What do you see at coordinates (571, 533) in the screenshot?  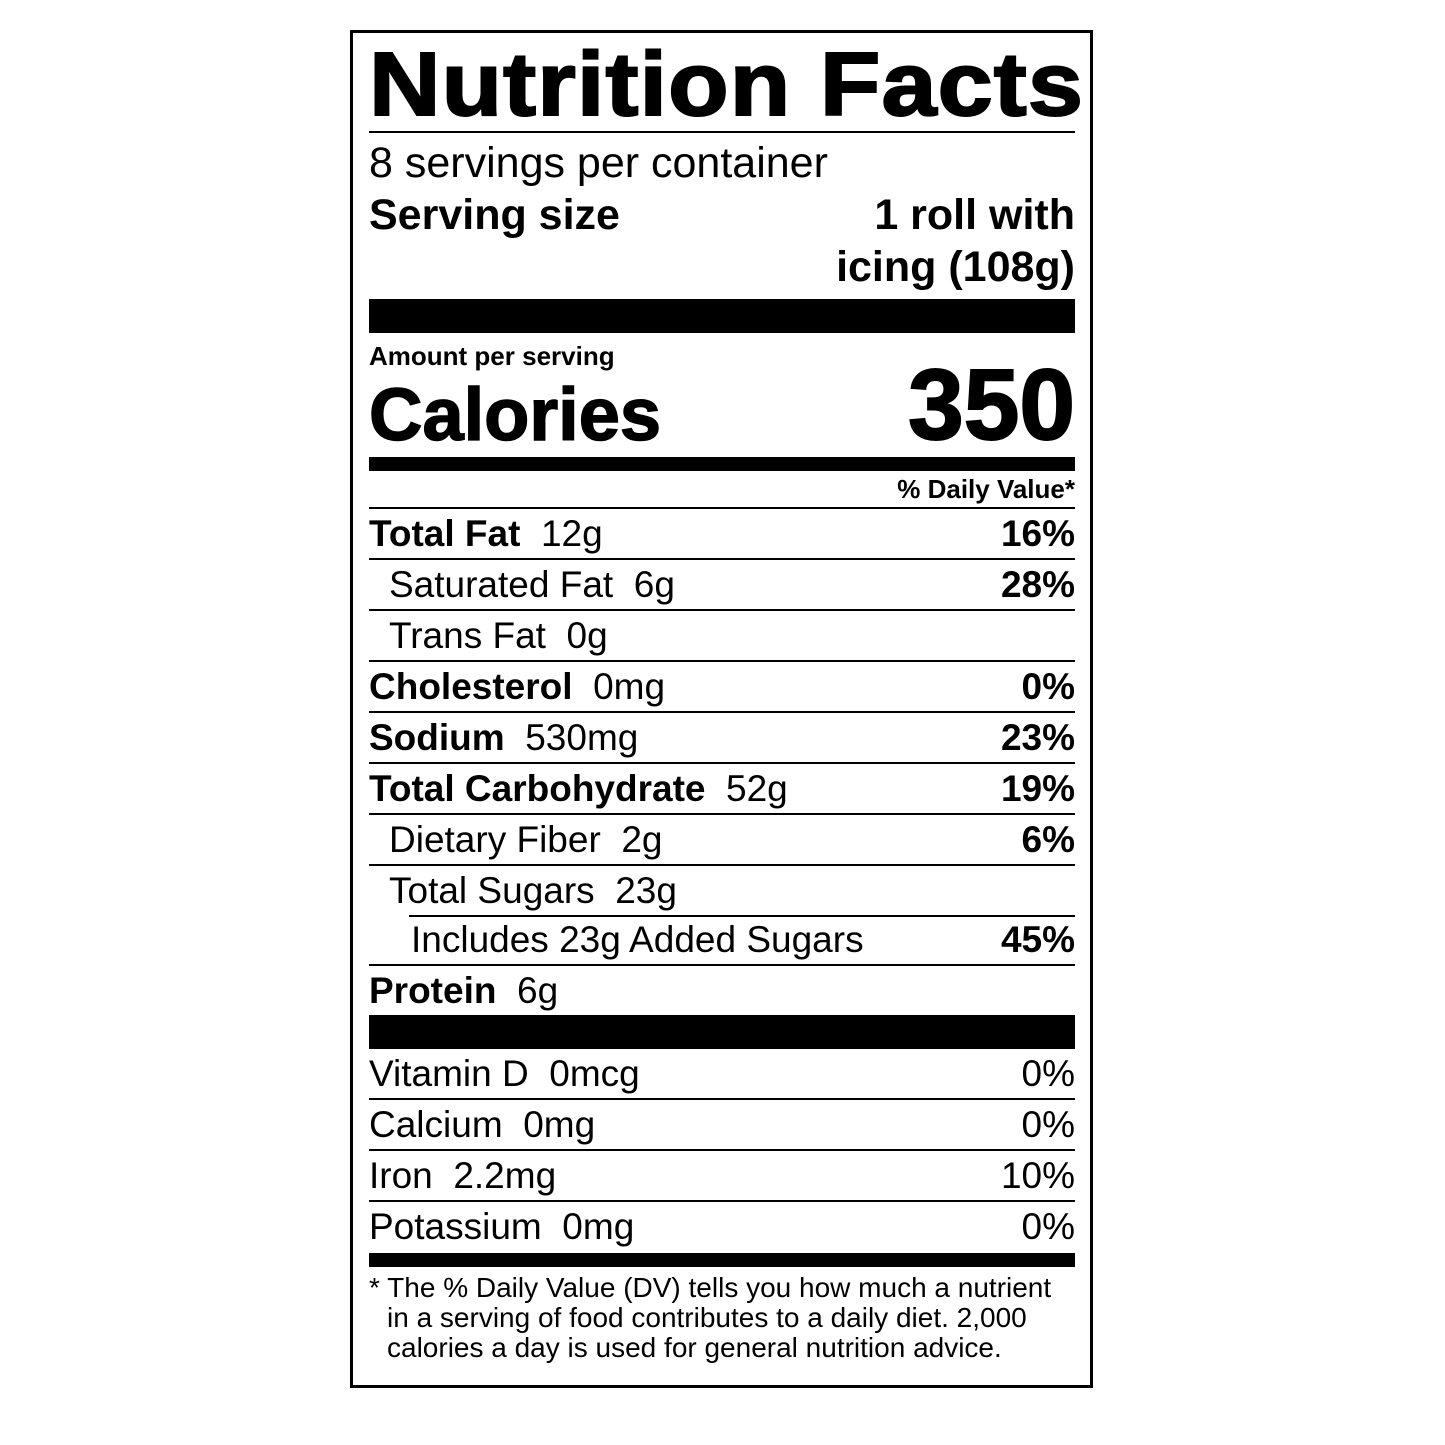 I see `nutrient-amount: 12g` at bounding box center [571, 533].